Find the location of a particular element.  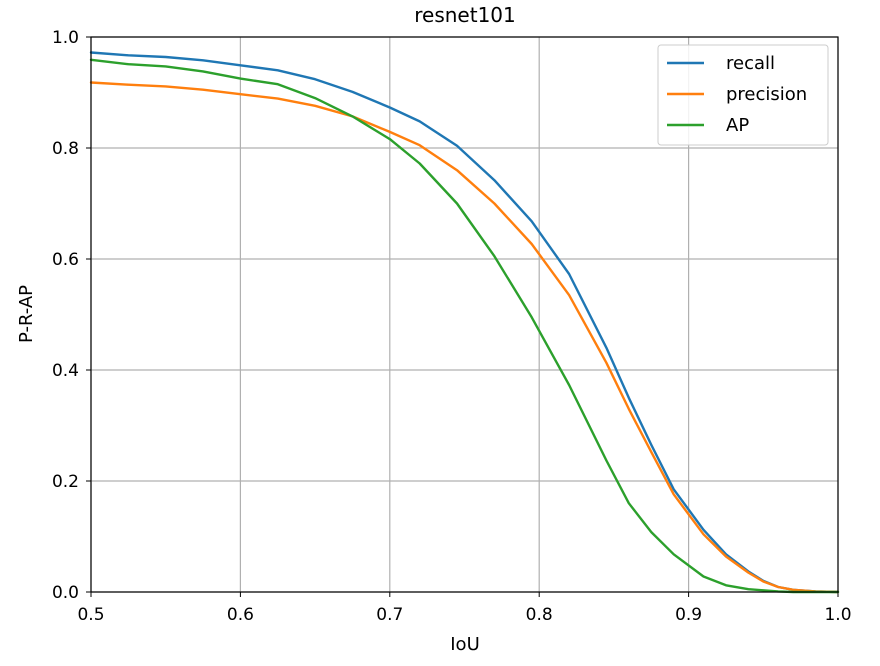

x-tick-label: 0.9 is located at coordinates (688, 615).